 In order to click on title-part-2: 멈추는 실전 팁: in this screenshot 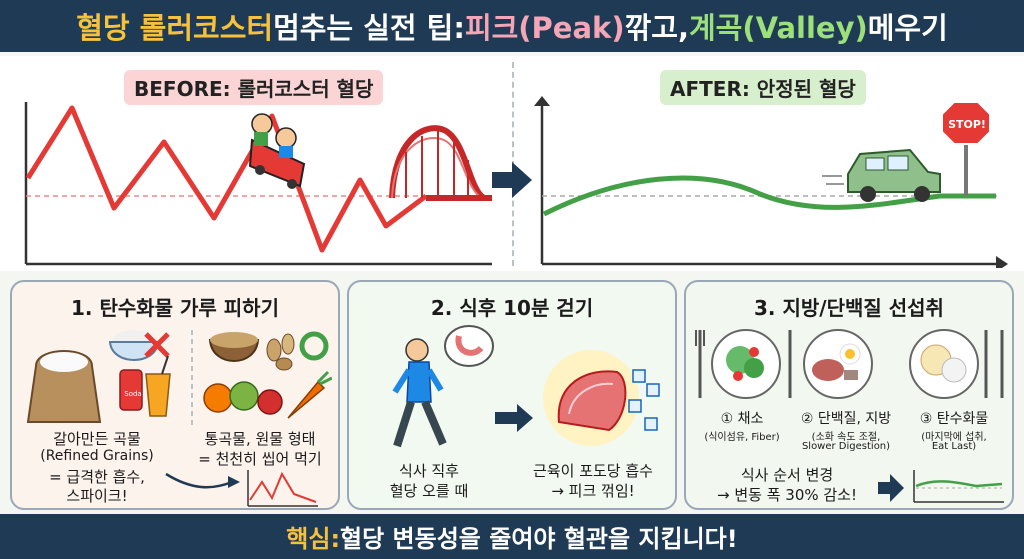, I will do `click(369, 28)`.